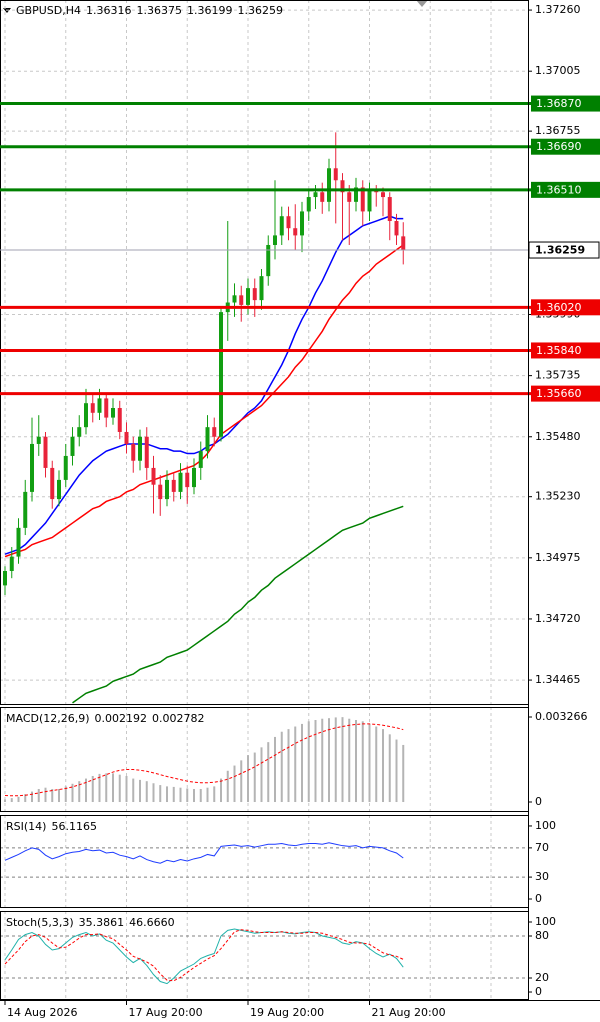  I want to click on indicator-value: 1.36199, so click(210, 10).